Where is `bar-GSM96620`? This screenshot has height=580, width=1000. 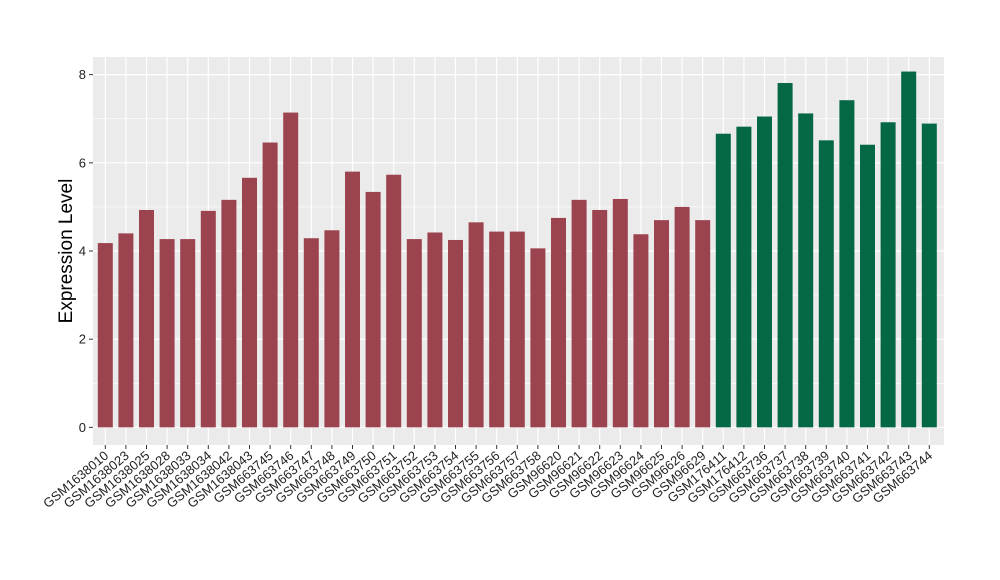
bar-GSM96620 is located at coordinates (558, 322).